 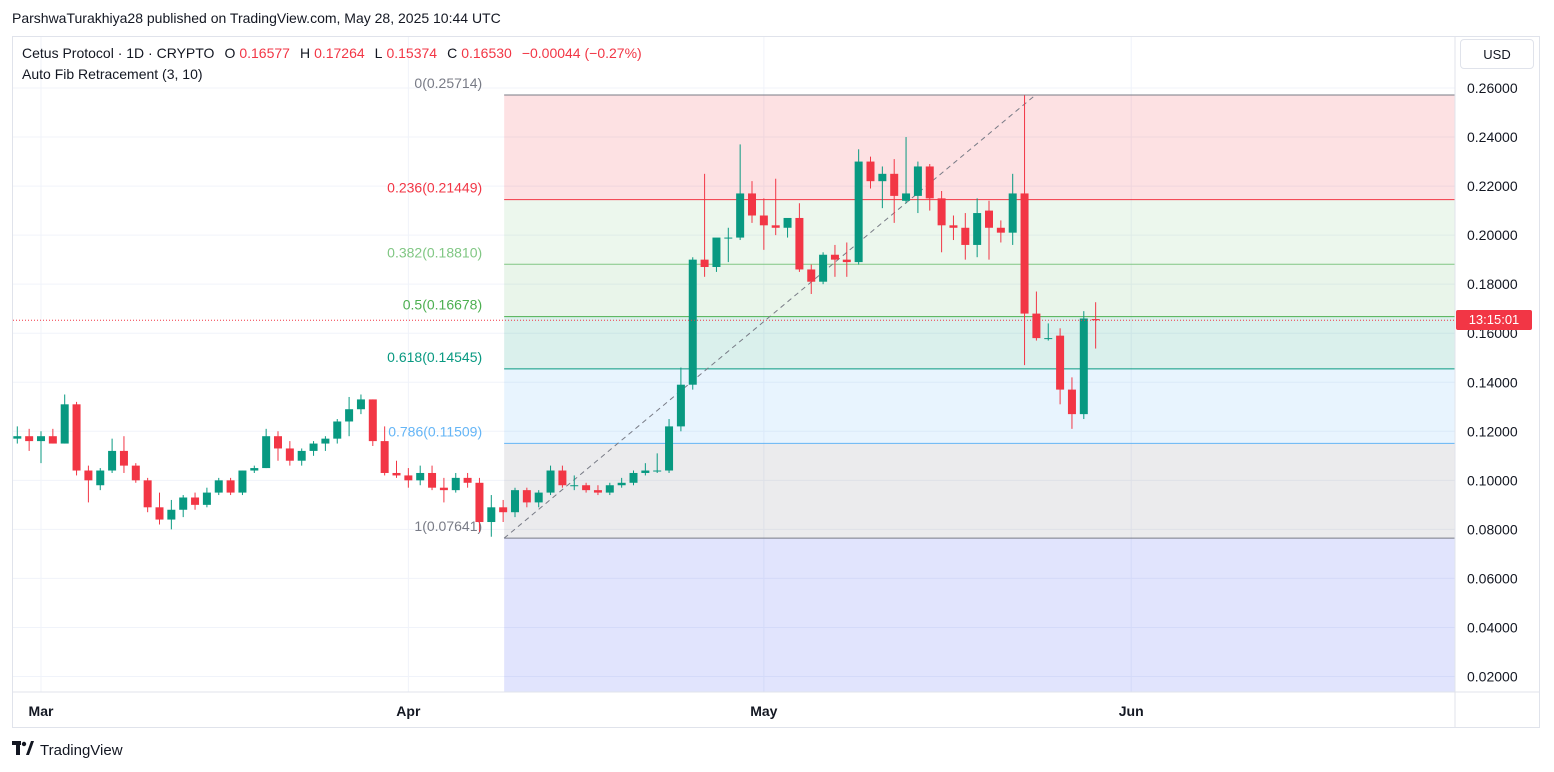 I want to click on fib-level-label: 0.618(0.14545), so click(x=434, y=357).